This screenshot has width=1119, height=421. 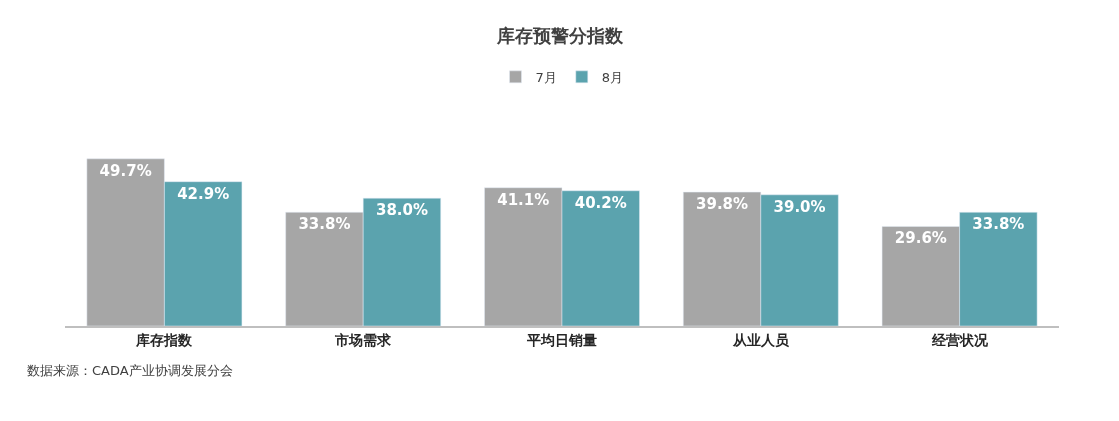 I want to click on source-note: 数据来源：CADA产业协调发展分会, so click(x=130, y=370).